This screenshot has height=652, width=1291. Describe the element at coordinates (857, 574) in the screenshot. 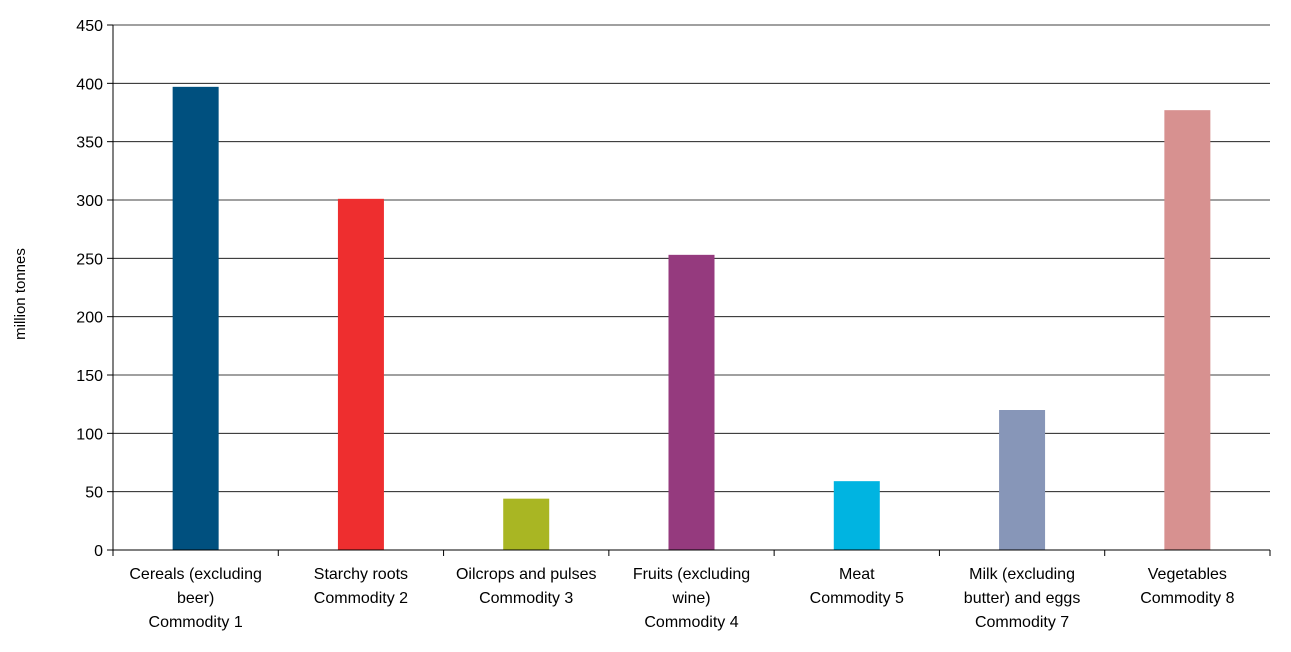

I see `x-tick-label-line: Meat` at that location.